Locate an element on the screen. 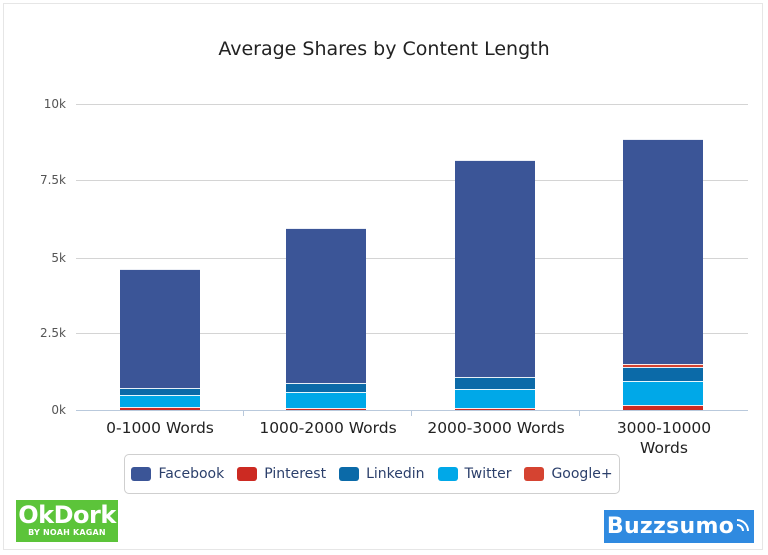  legend-item-twitter: Twitter is located at coordinates (474, 474).